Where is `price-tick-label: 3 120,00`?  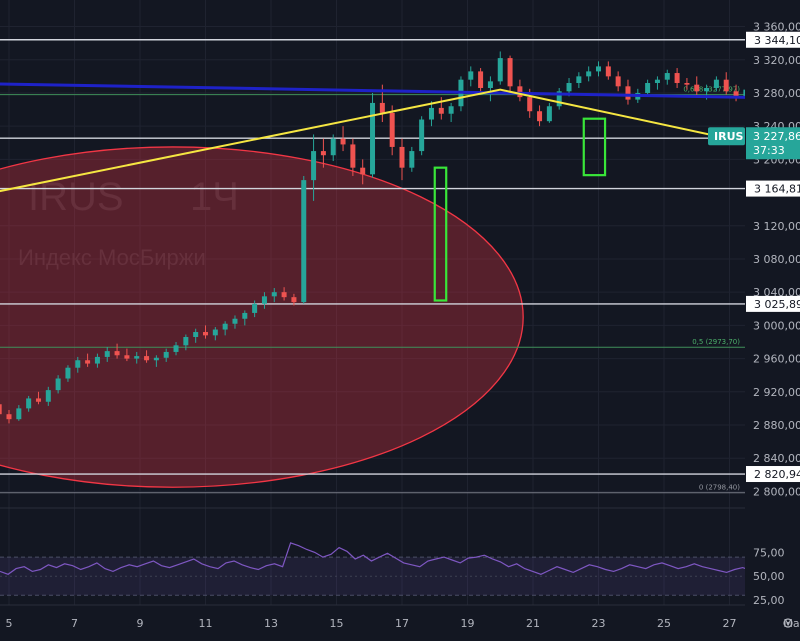 price-tick-label: 3 120,00 is located at coordinates (776, 226).